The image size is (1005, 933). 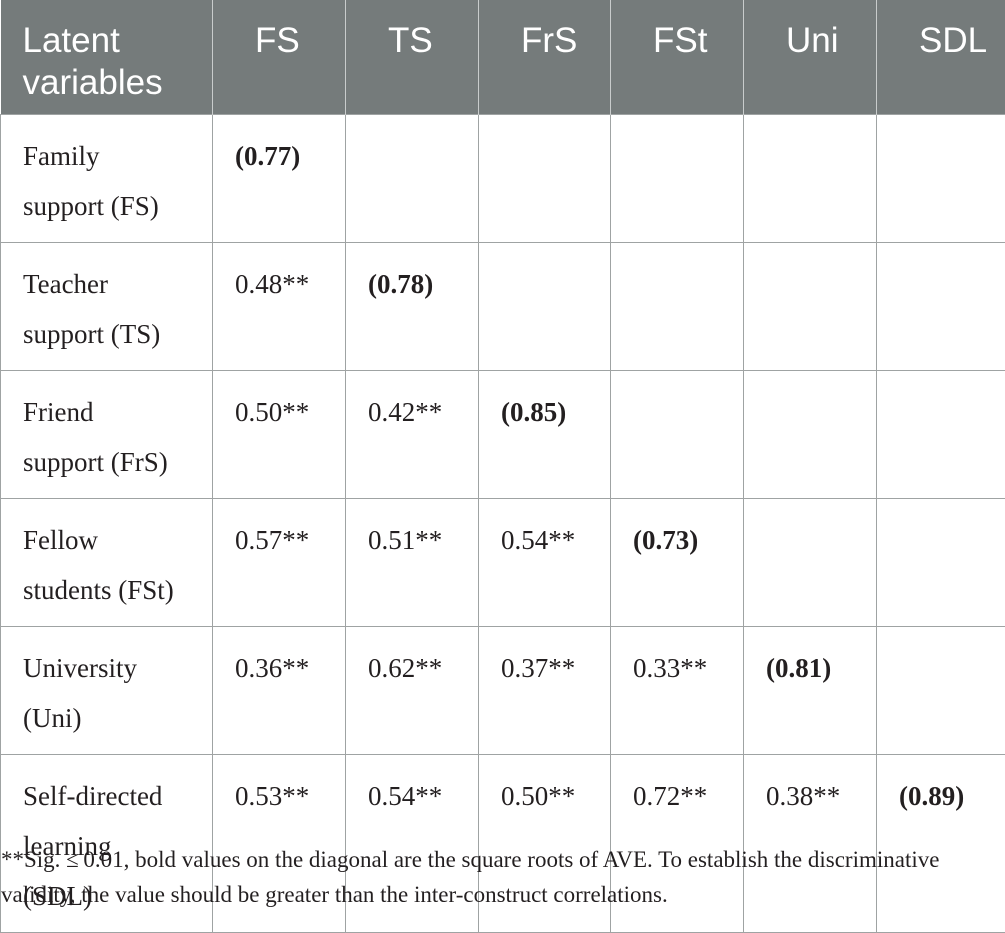 I want to click on table-cell: (0.73), so click(x=677, y=562).